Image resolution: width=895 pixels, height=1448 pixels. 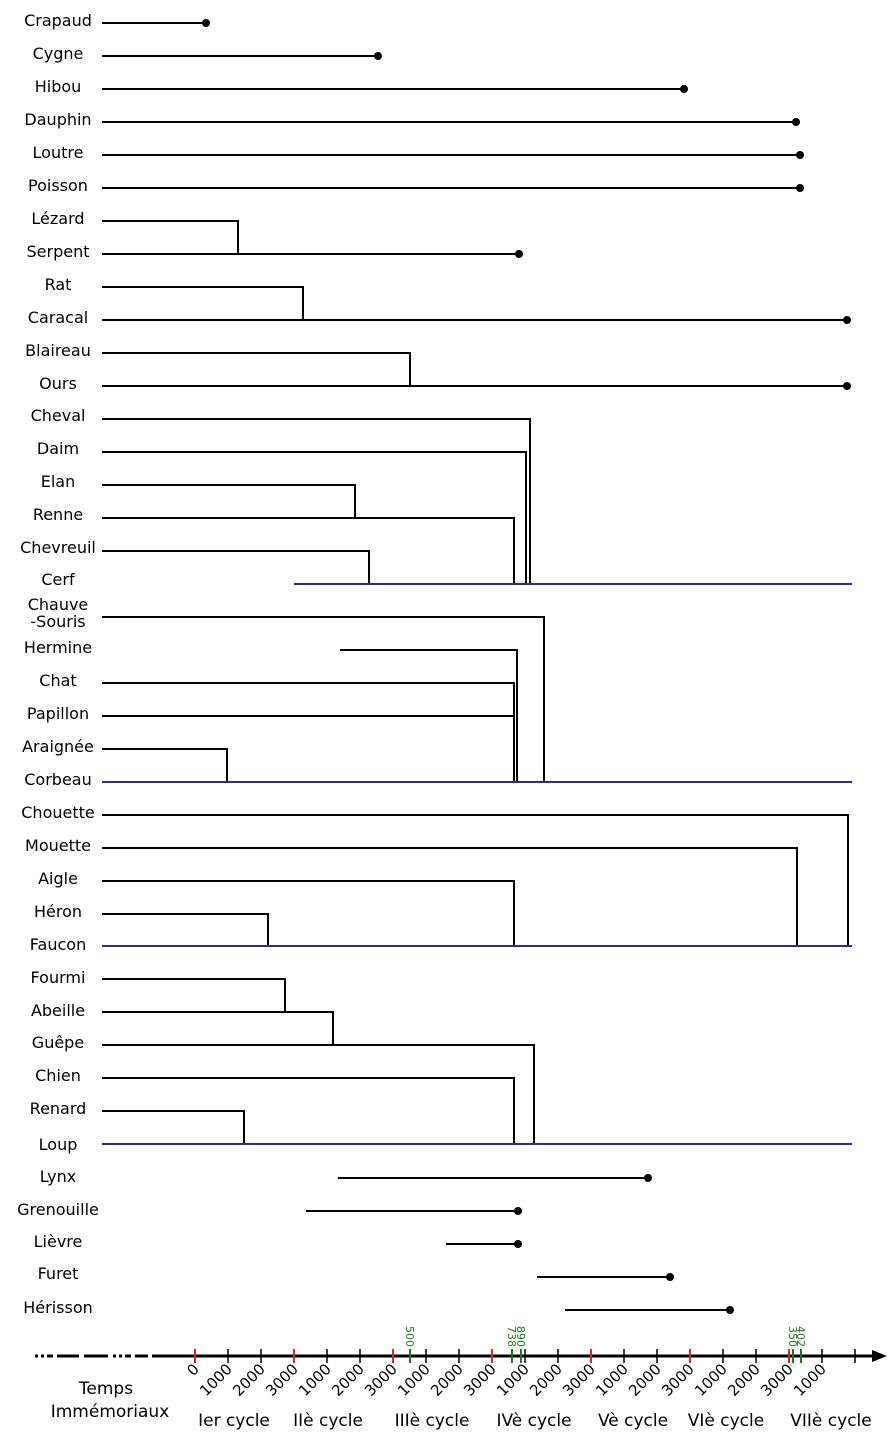 I want to click on event-marker-label: 500, so click(x=409, y=1336).